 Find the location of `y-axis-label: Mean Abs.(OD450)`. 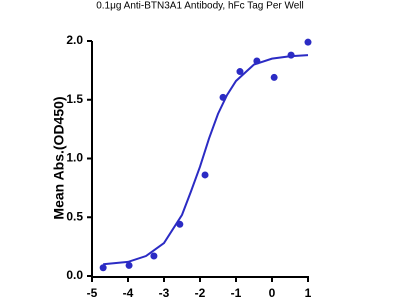

y-axis-label: Mean Abs.(OD450) is located at coordinates (59, 157).